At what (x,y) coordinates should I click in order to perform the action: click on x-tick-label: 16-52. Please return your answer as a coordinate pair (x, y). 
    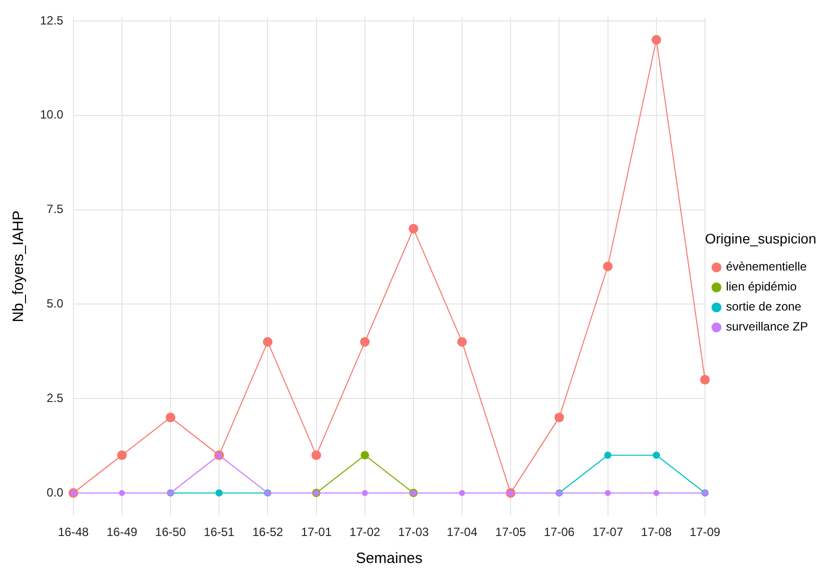
    Looking at the image, I should click on (268, 532).